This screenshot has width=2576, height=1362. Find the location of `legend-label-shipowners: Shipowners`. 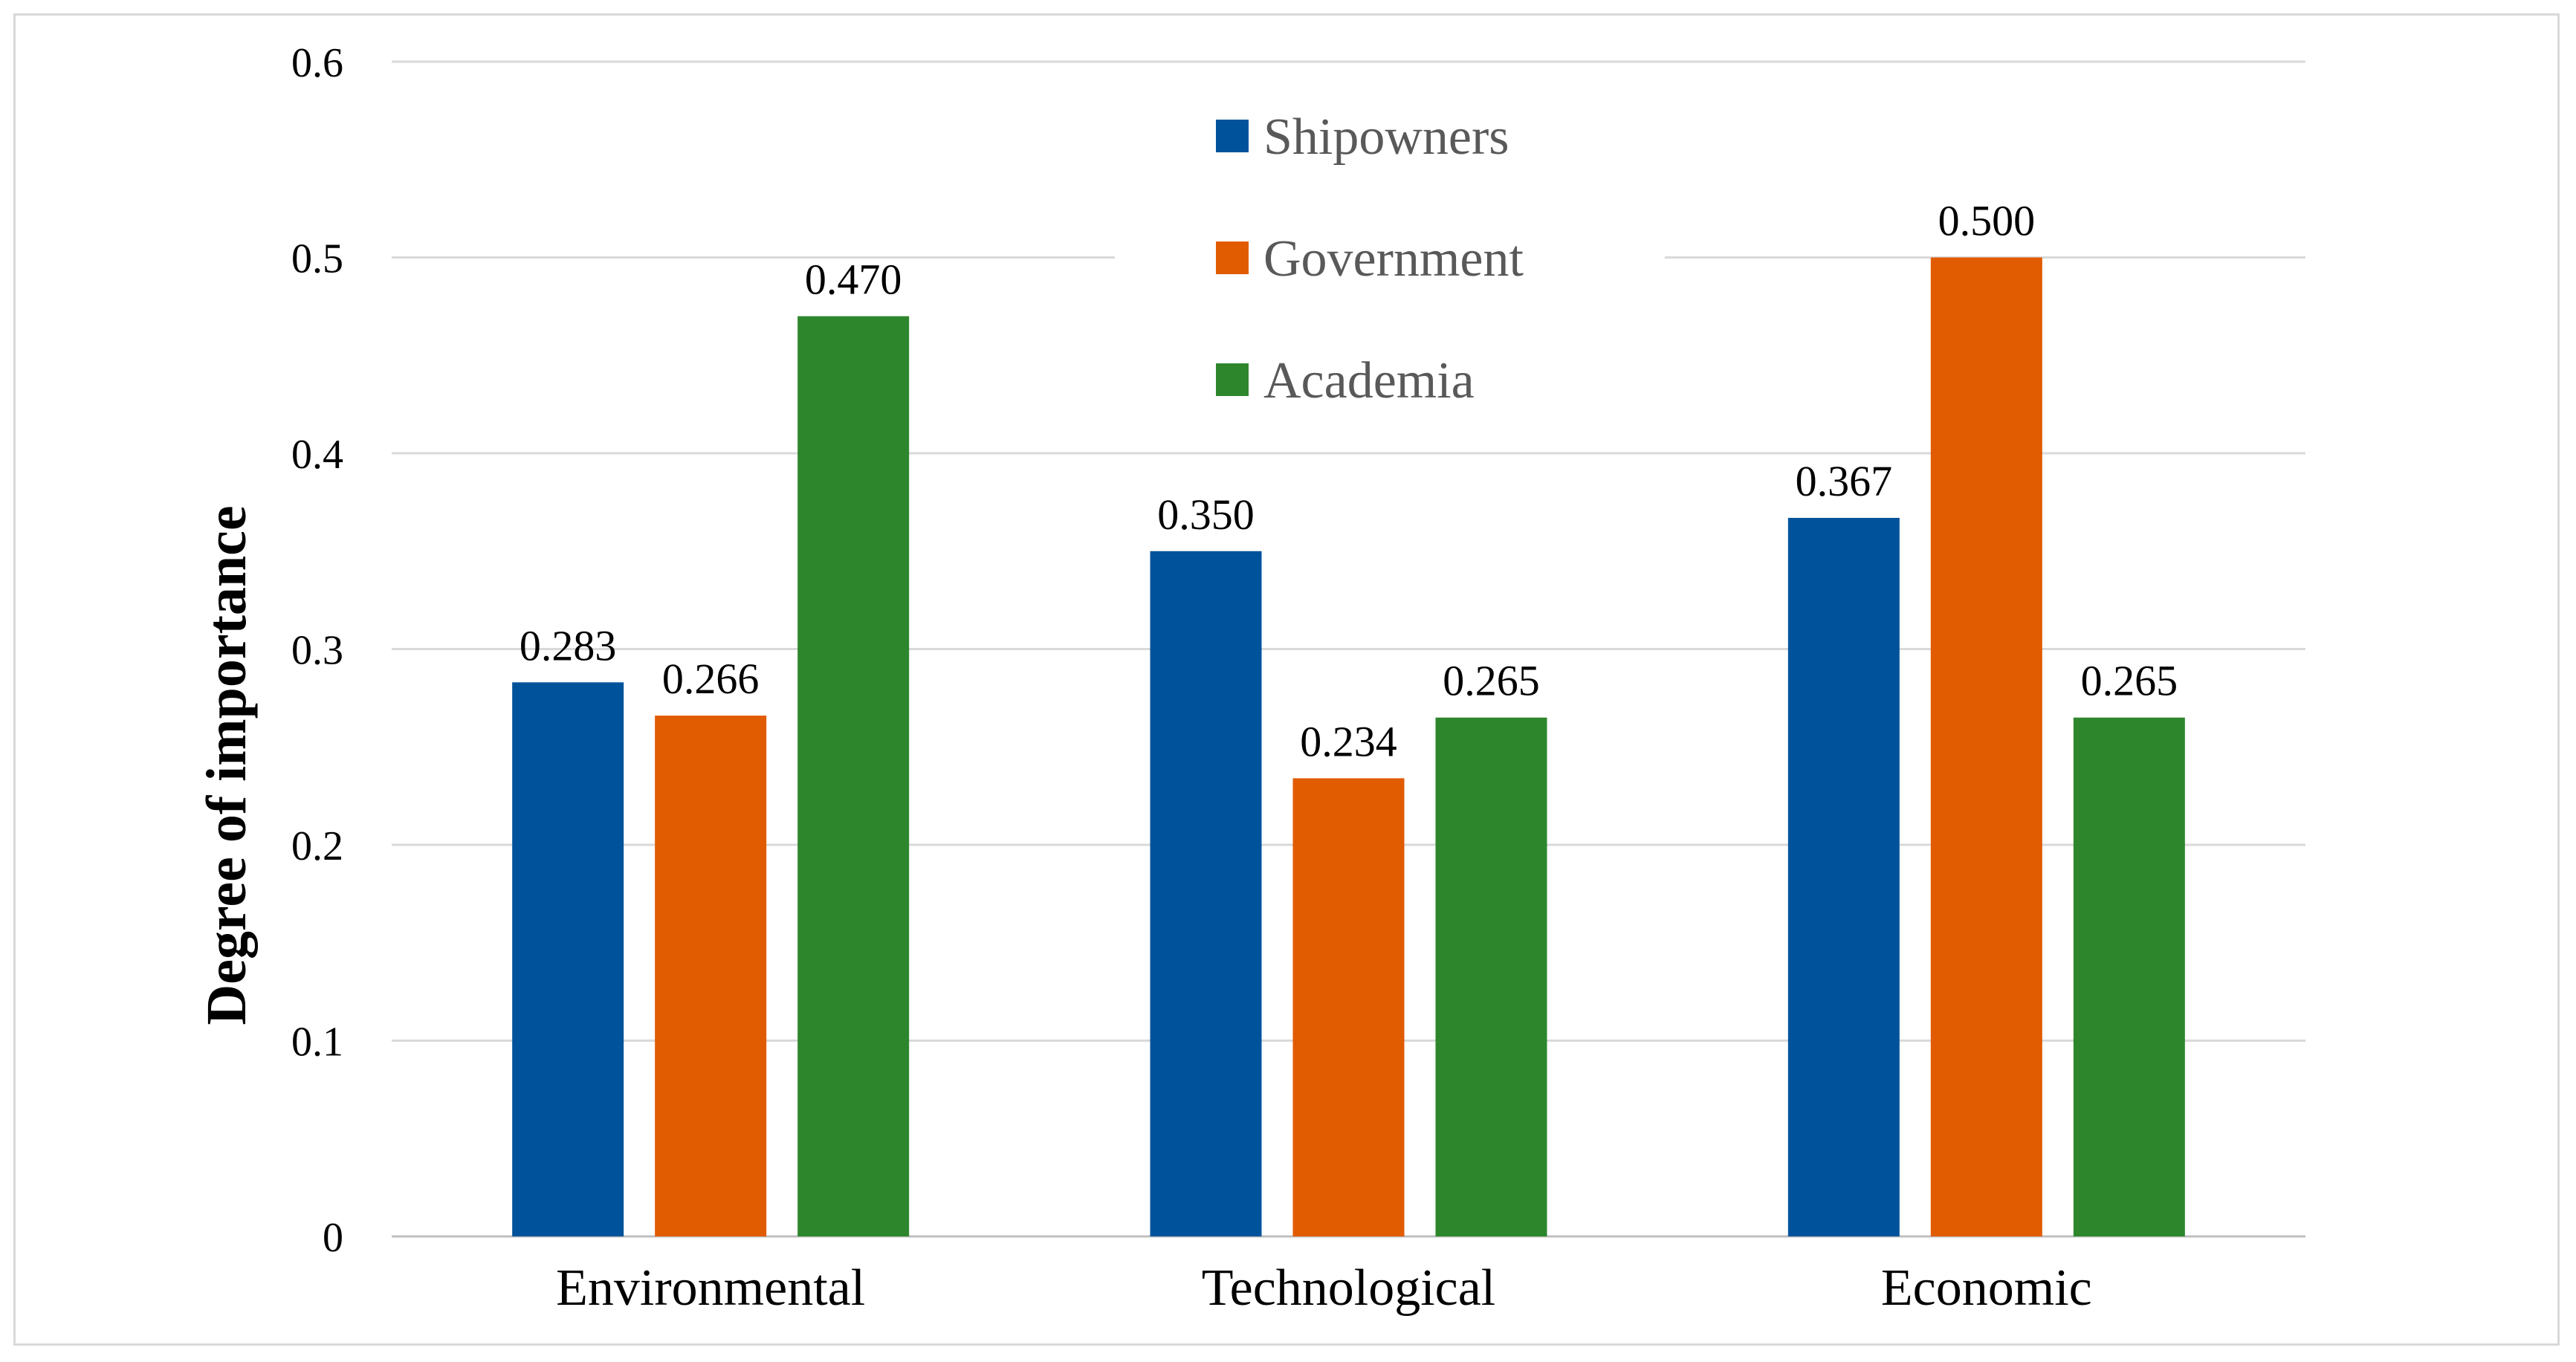

legend-label-shipowners: Shipowners is located at coordinates (1386, 137).